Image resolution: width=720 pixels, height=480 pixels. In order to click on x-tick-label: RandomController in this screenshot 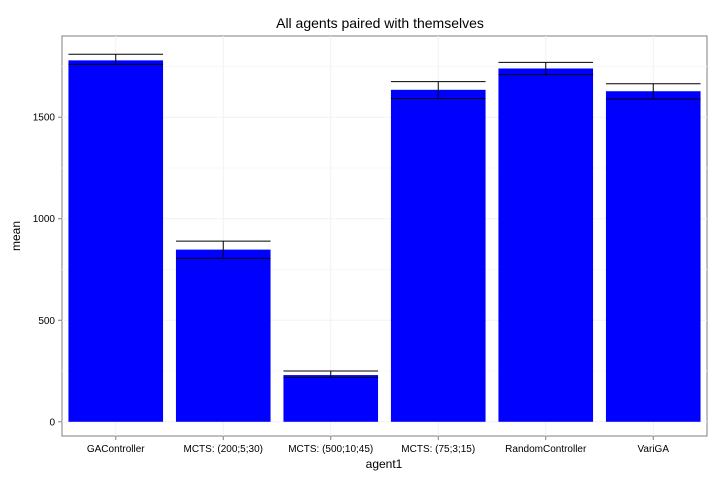, I will do `click(546, 449)`.